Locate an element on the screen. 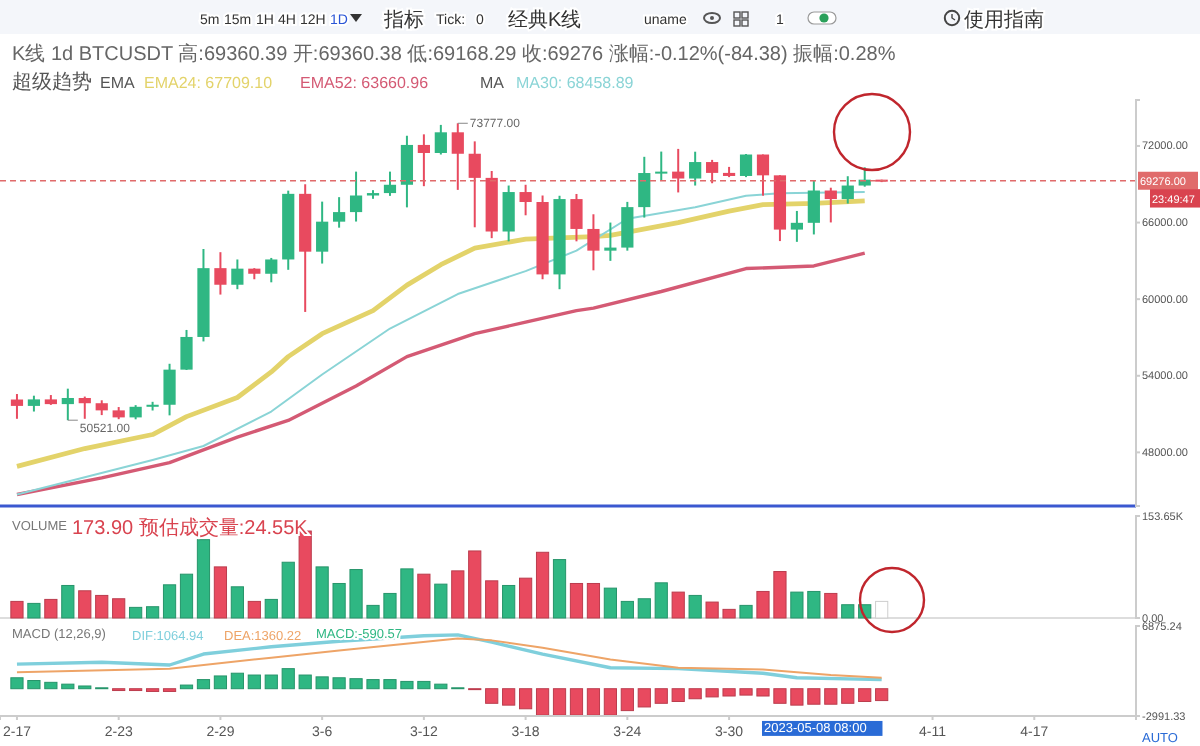 The image size is (1200, 746). text: MA is located at coordinates (493, 83).